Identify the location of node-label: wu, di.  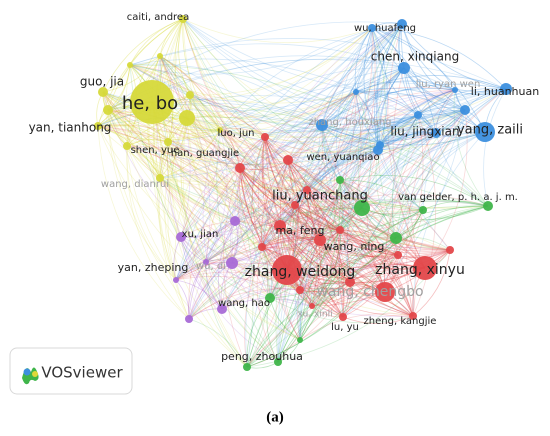
(211, 266).